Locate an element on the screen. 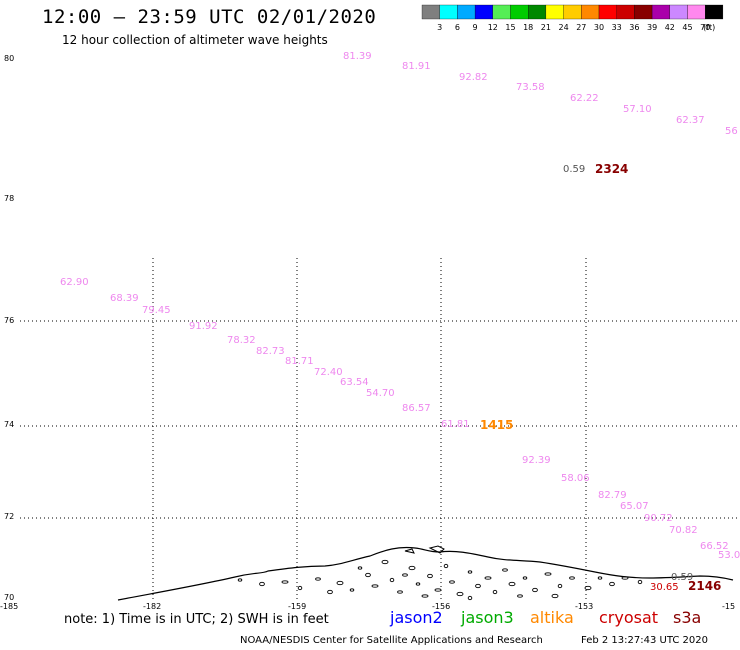  swh-value: 81.71 is located at coordinates (299, 361).